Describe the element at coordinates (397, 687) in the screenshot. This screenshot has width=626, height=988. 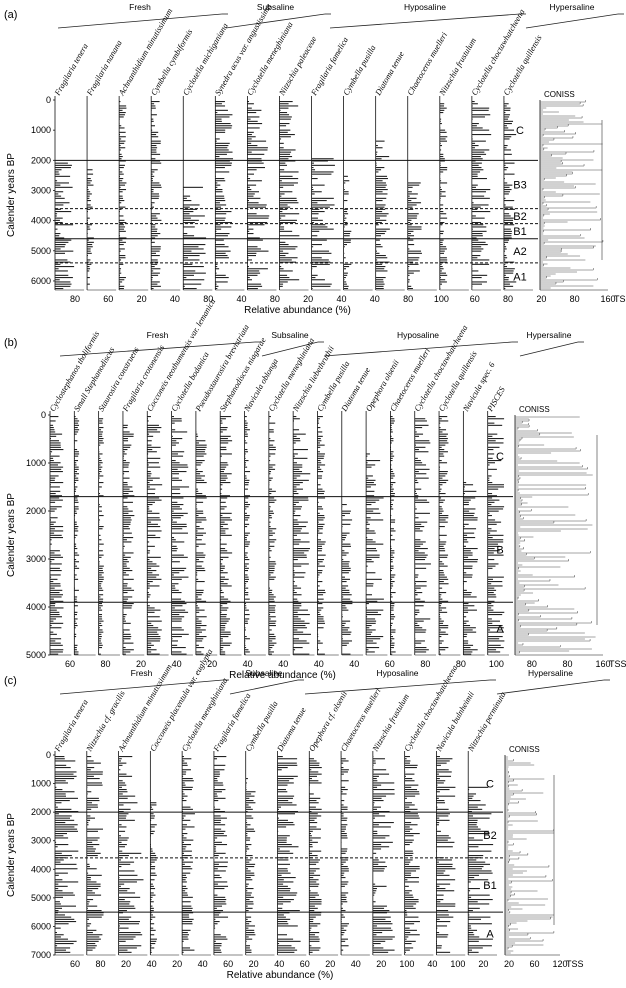
I see `group-bracket` at that location.